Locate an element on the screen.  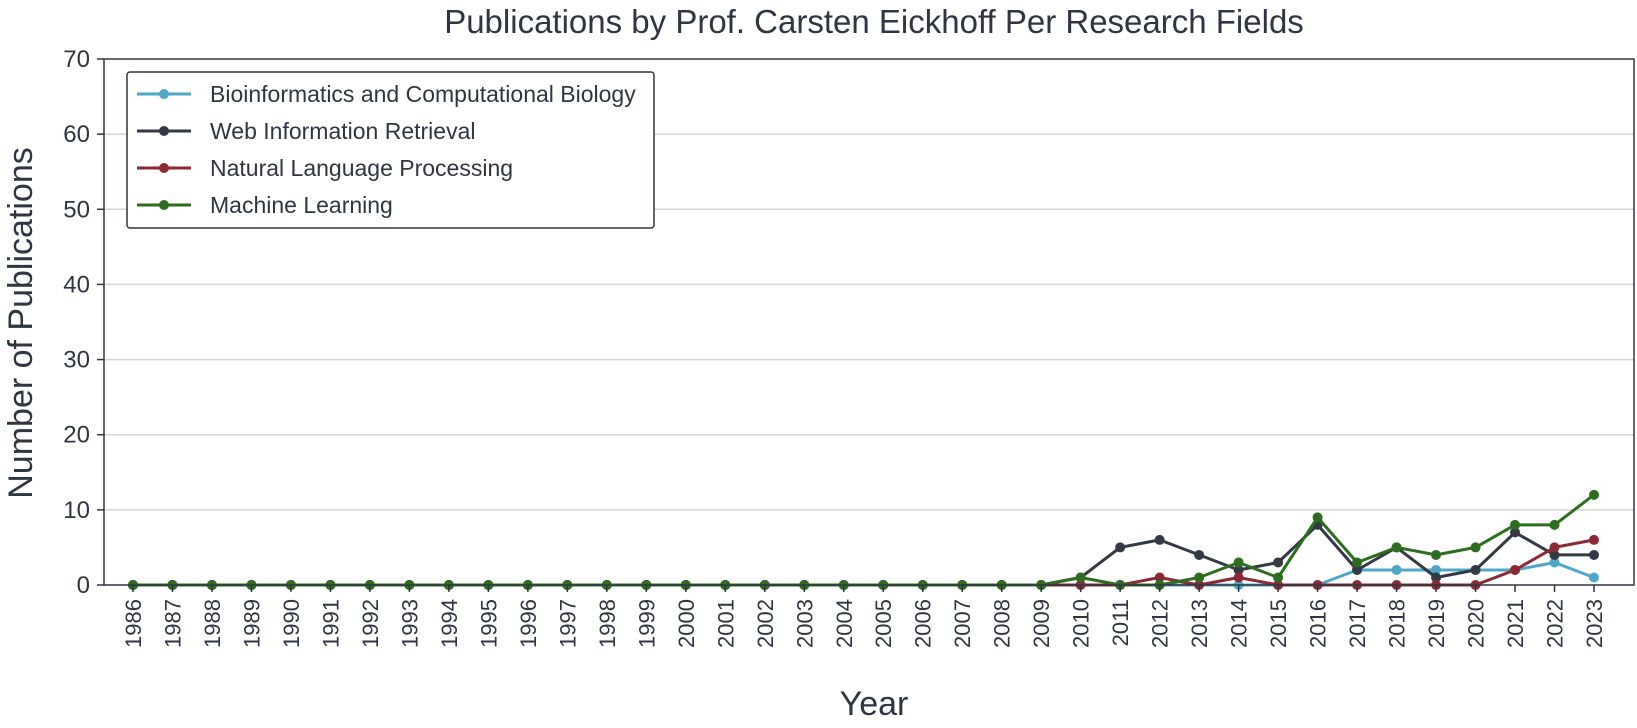
legend-label: Web Information Retrieval is located at coordinates (342, 131).